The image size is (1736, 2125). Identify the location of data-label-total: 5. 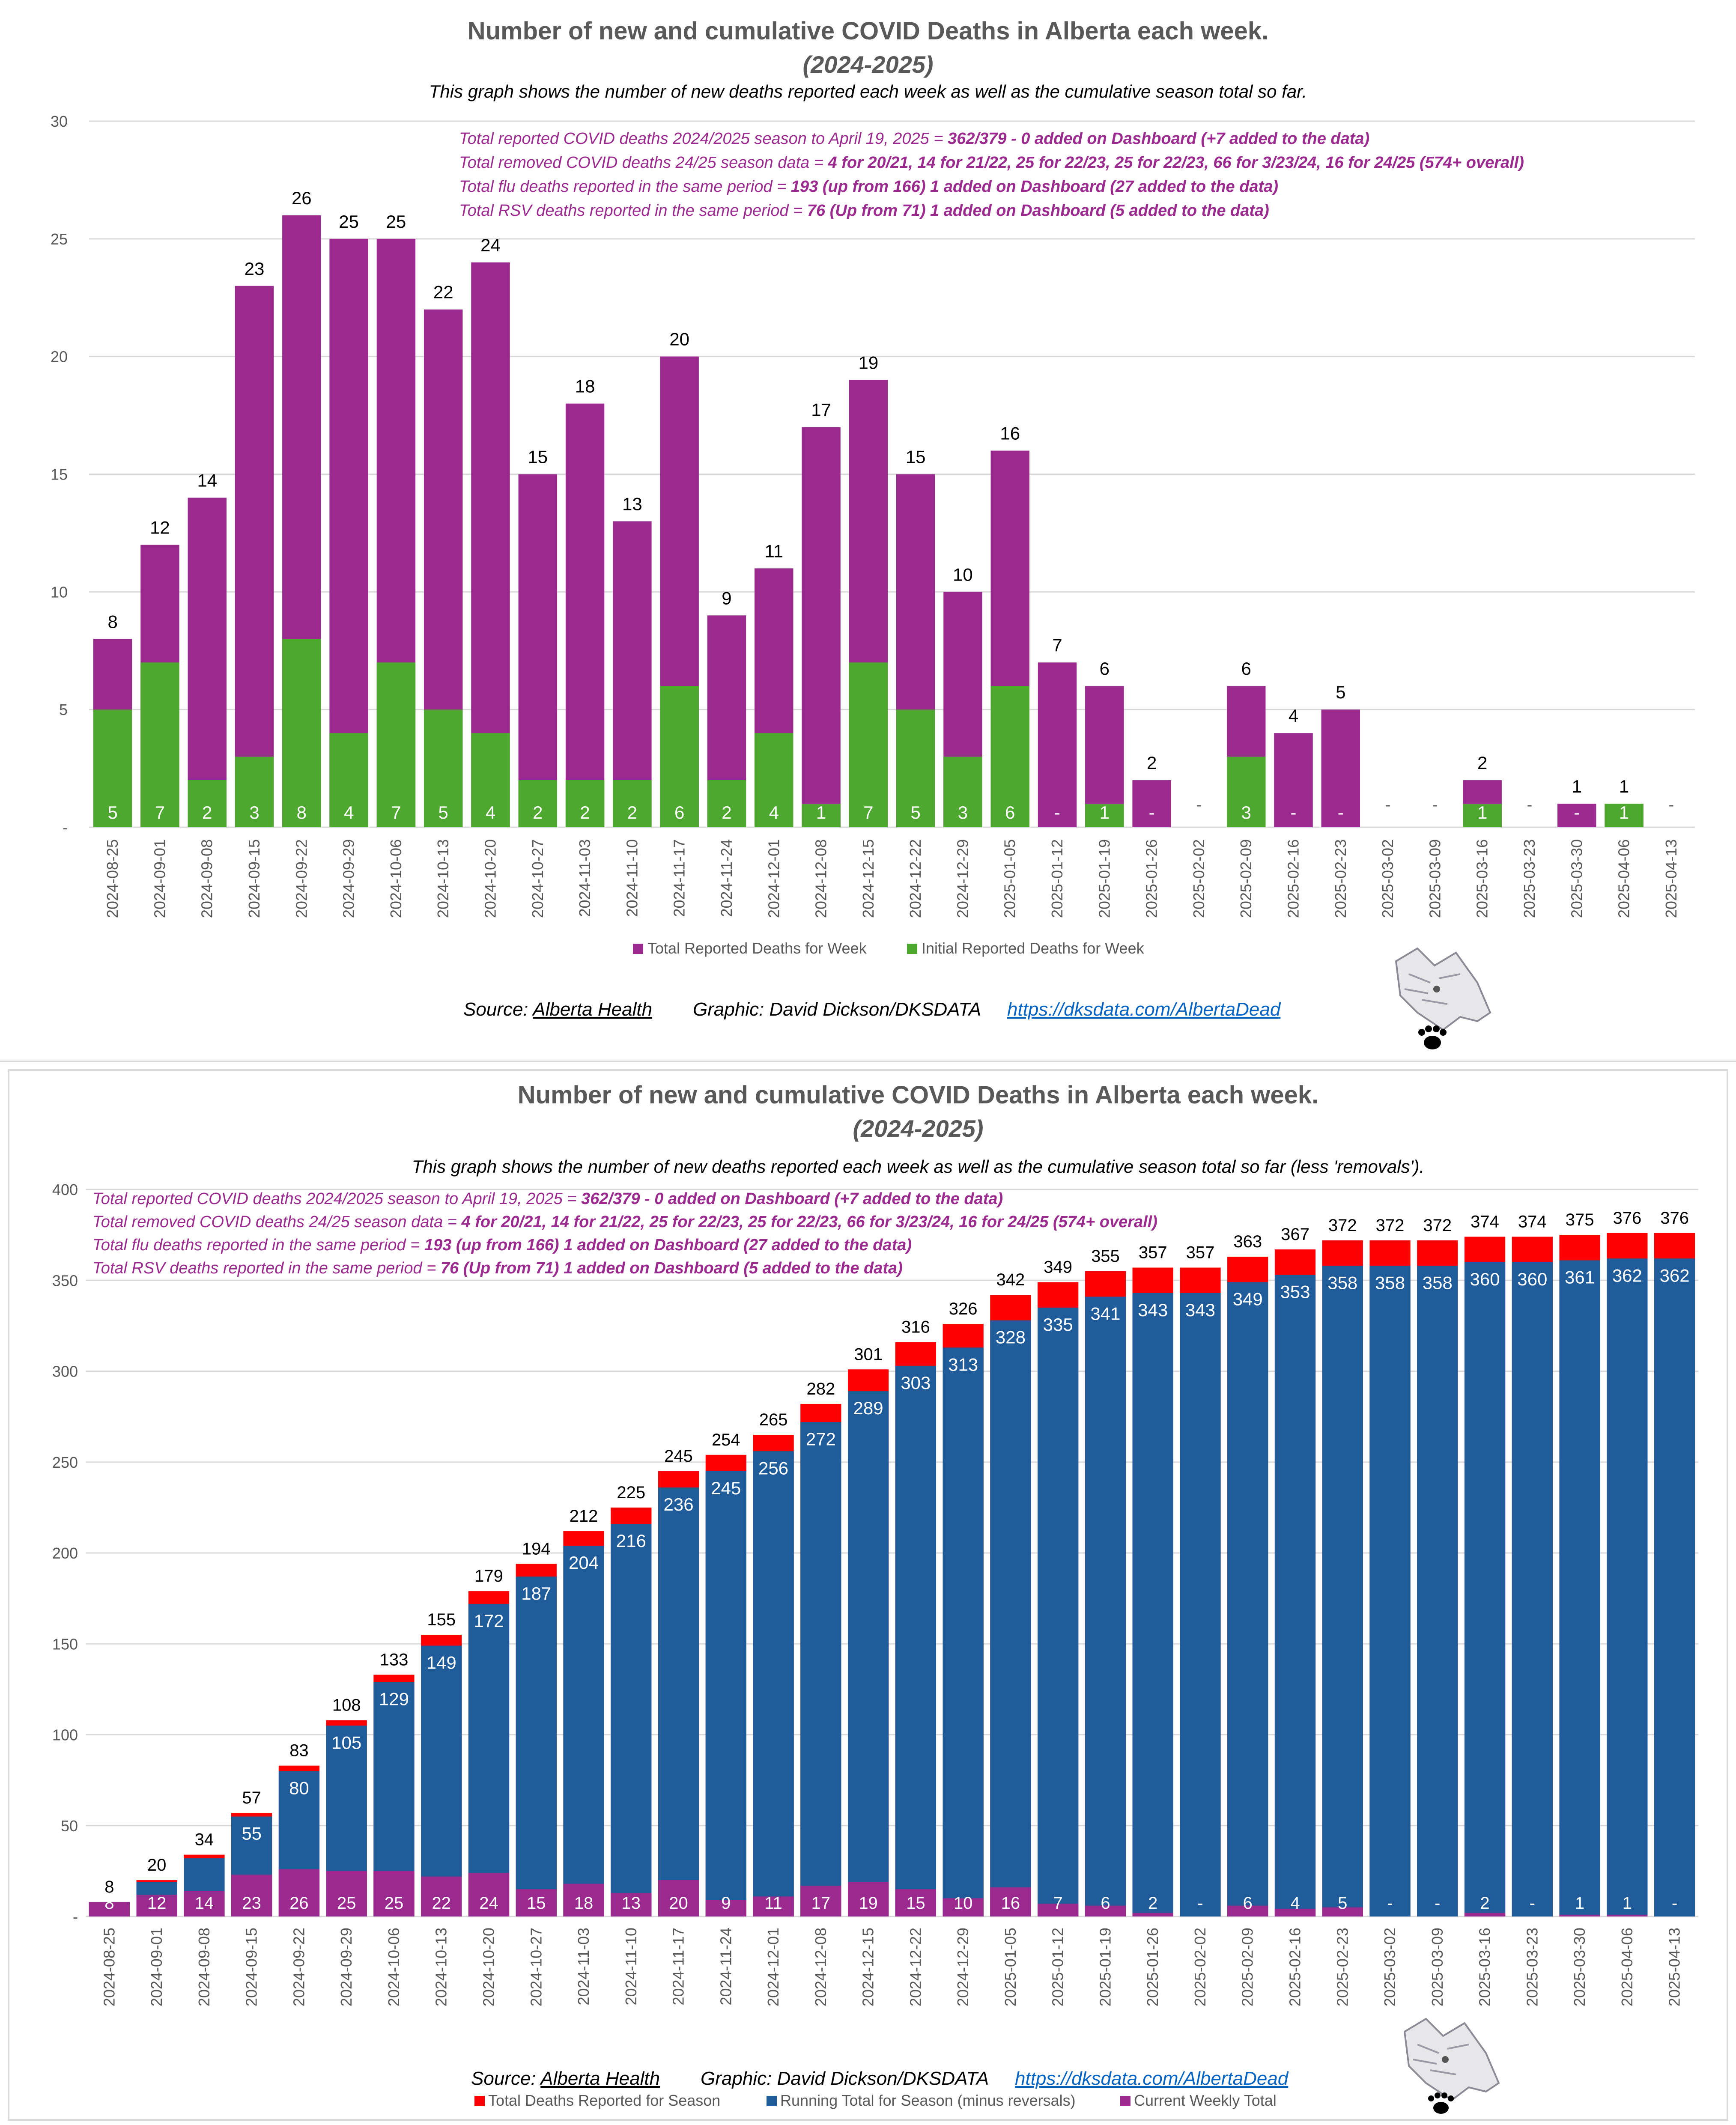
(1340, 692).